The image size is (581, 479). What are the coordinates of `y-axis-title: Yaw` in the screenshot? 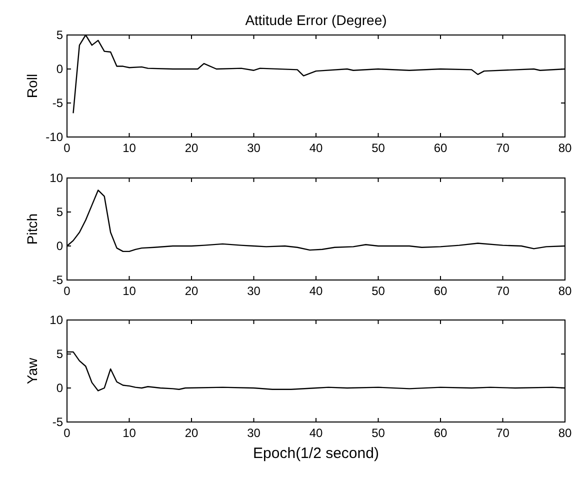 It's located at (32, 370).